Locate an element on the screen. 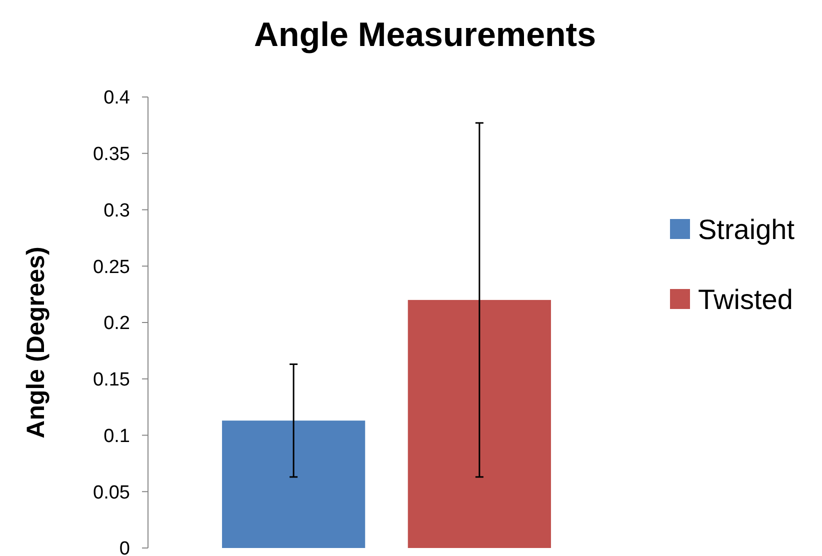  y-tick-label: 0.4 is located at coordinates (117, 98).